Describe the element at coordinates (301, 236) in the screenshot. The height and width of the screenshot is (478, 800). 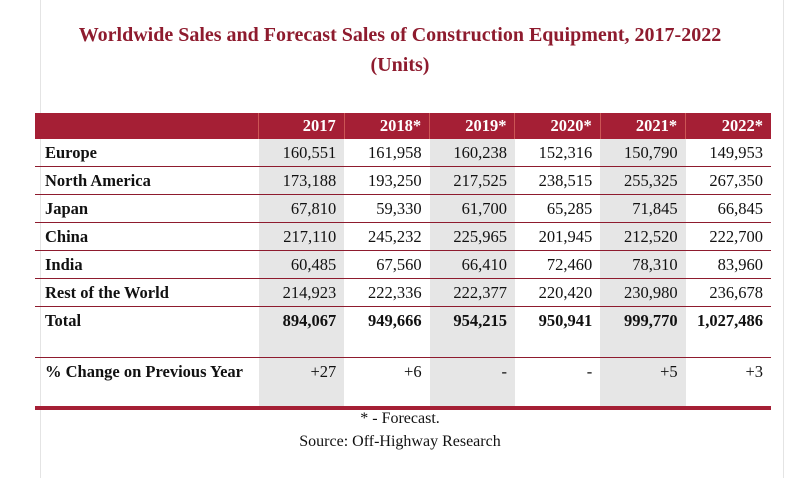
I see `cell-value: 217,110` at that location.